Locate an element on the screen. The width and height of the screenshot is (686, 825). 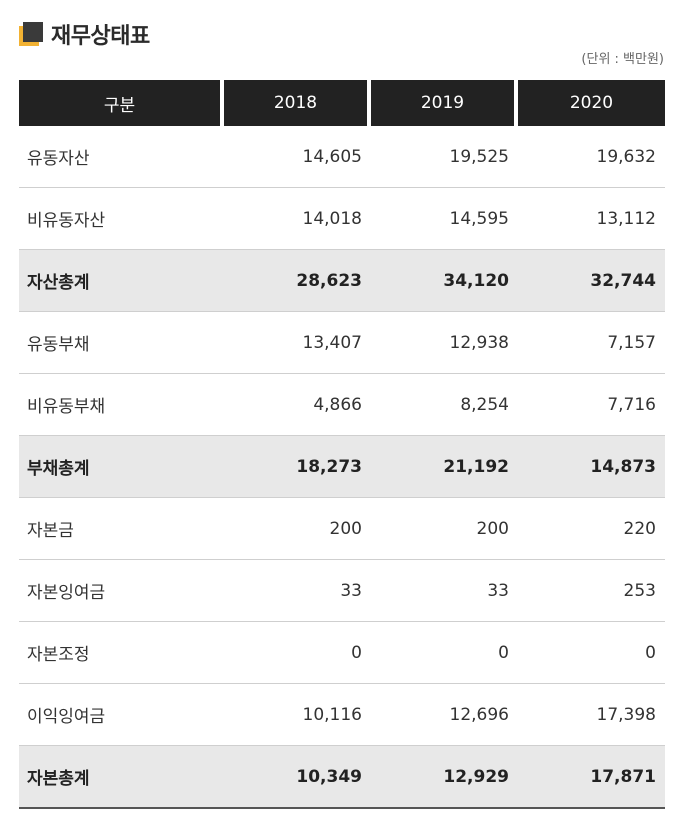
table-row: 비유동부채 4,866 8,254 7,716 is located at coordinates (342, 405).